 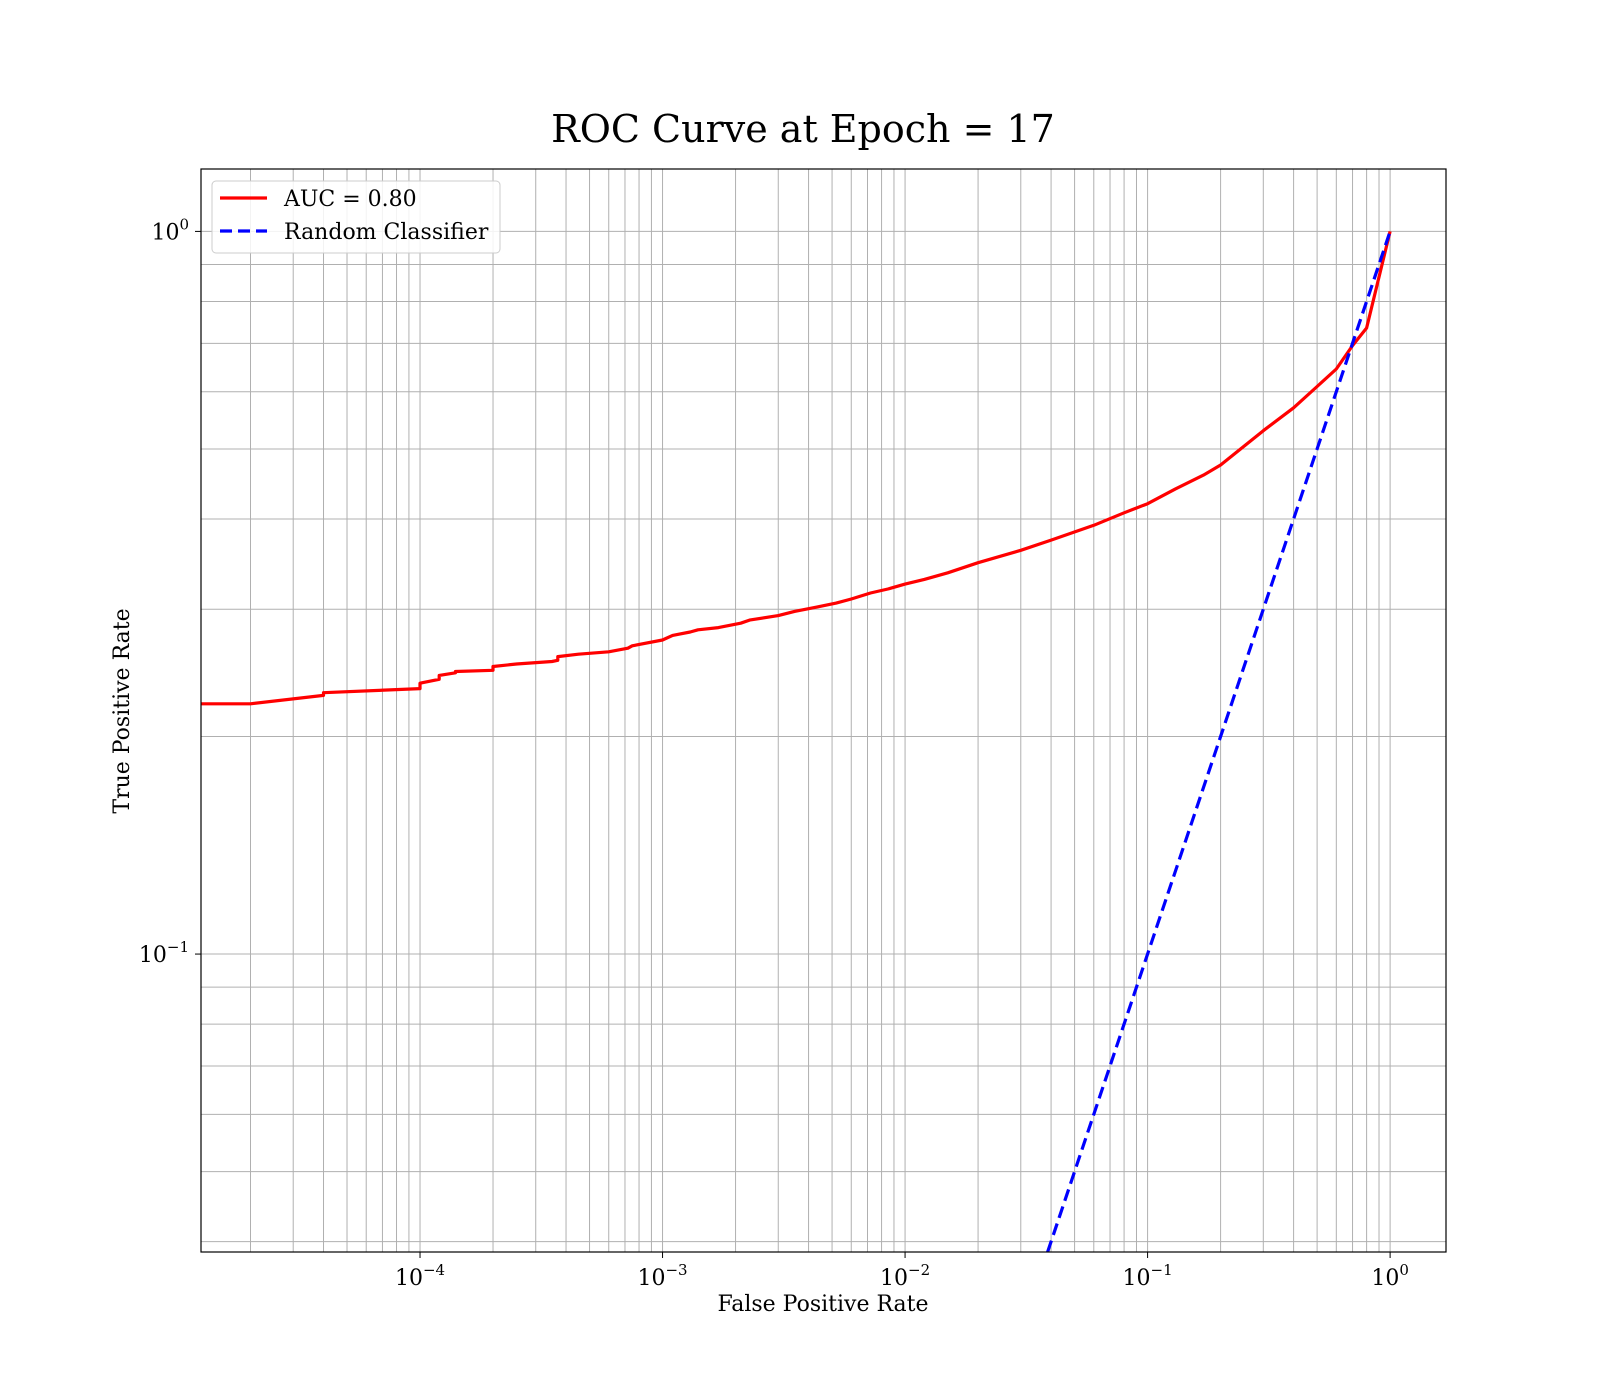 What do you see at coordinates (905, 1276) in the screenshot?
I see `x-tick-label: 10⁻²` at bounding box center [905, 1276].